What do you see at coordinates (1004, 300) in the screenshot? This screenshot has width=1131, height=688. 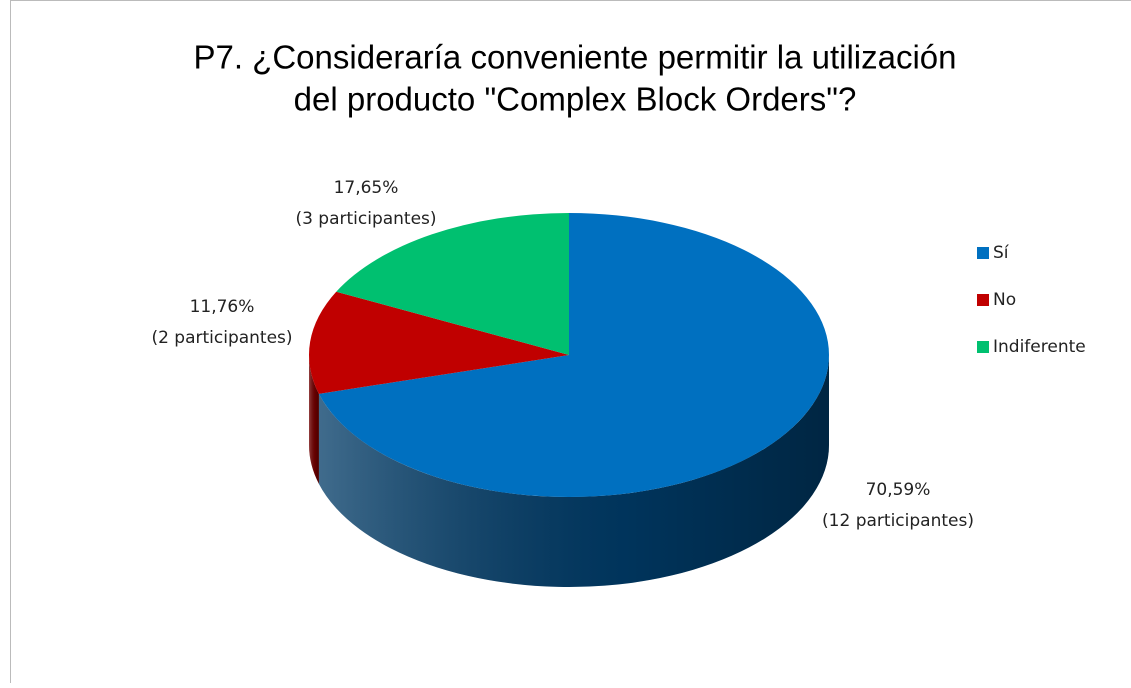 I see `legend-label: No` at bounding box center [1004, 300].